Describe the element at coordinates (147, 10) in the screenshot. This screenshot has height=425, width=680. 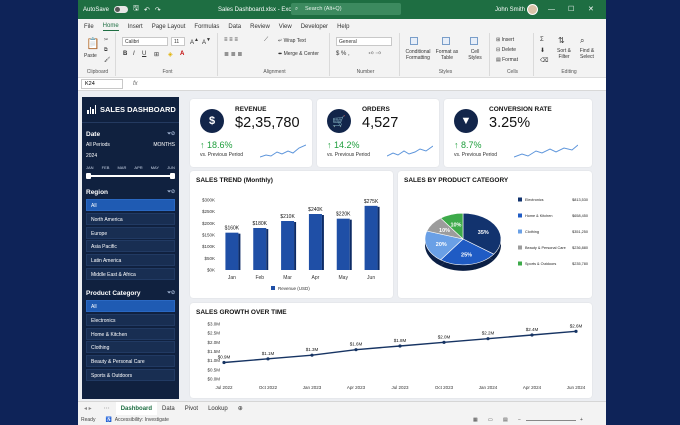
I see `undo-icon: ↶` at that location.